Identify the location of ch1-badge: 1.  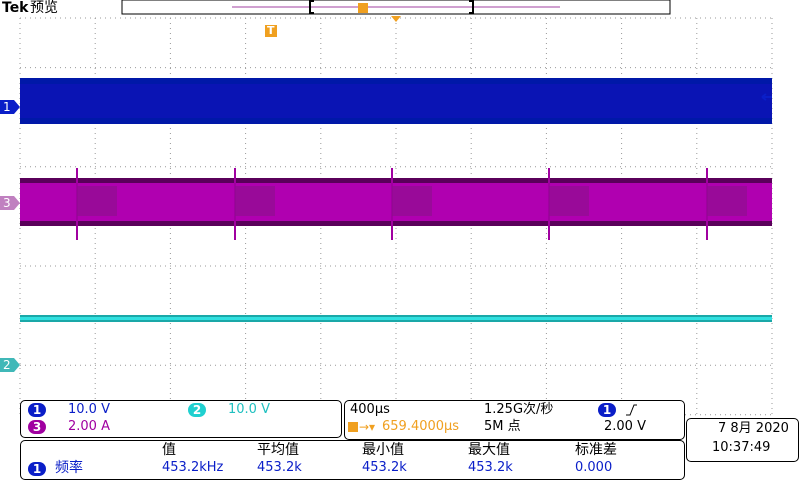
(37, 410).